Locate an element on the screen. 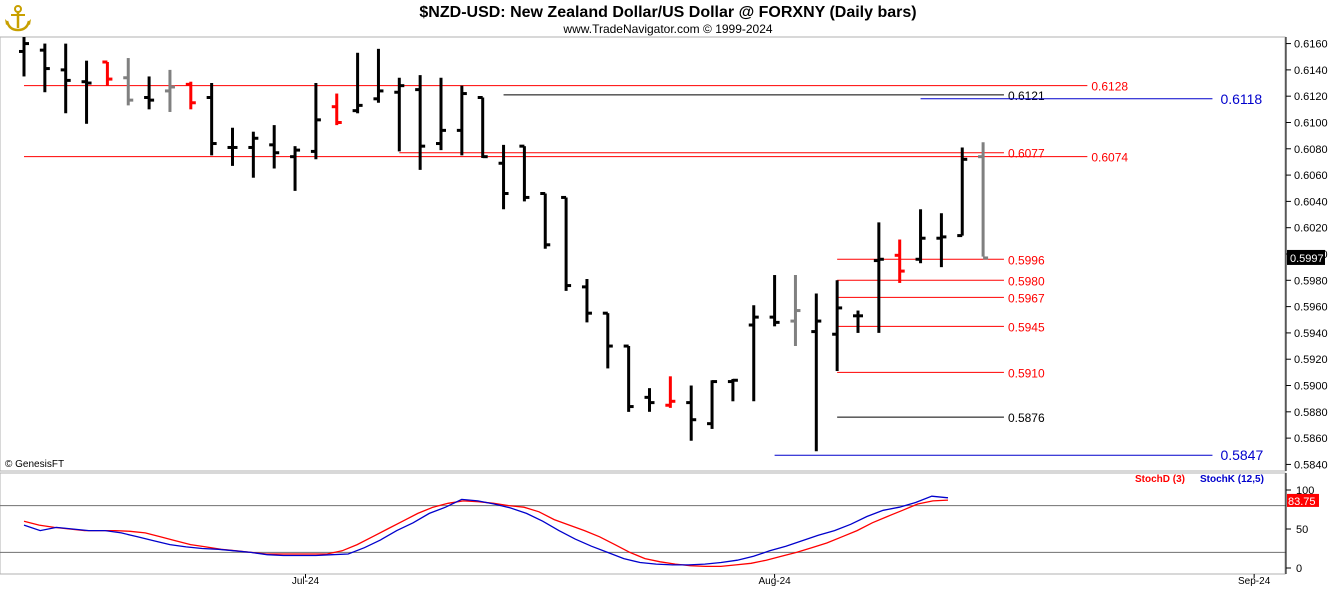  price-level-label: 0.6118 is located at coordinates (1241, 99).